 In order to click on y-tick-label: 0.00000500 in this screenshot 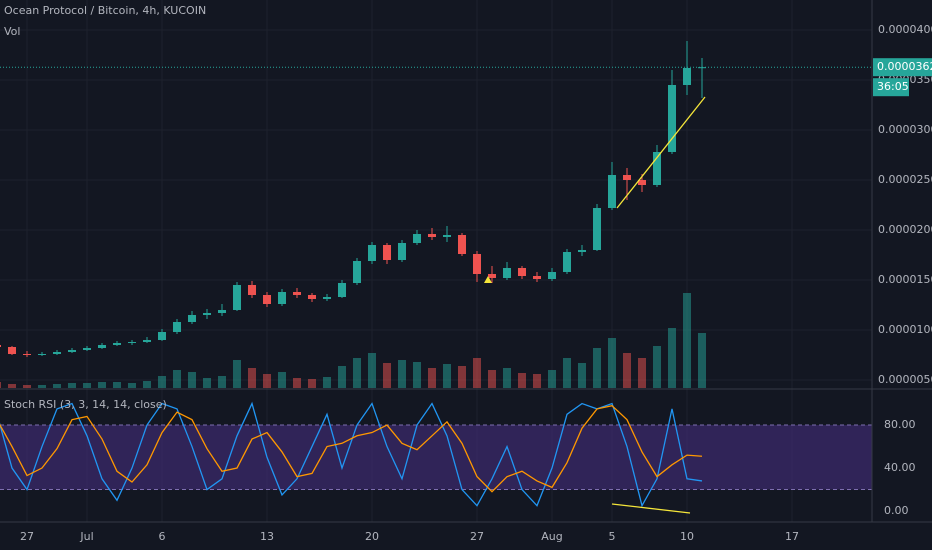, I will do `click(905, 379)`.